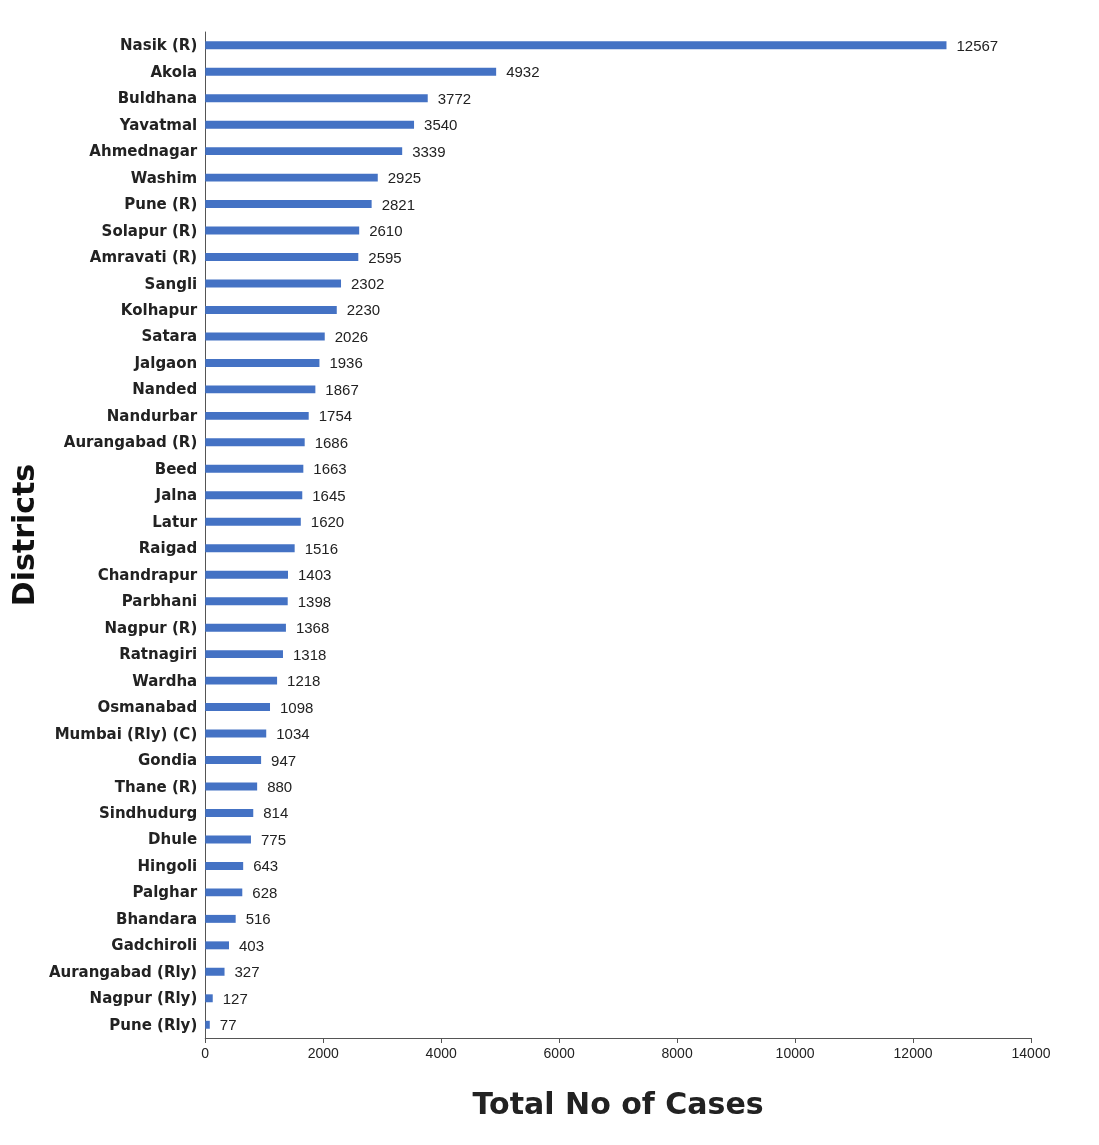 The height and width of the screenshot is (1145, 1099). Describe the element at coordinates (176, 468) in the screenshot. I see `y-tick-label: Beed` at that location.